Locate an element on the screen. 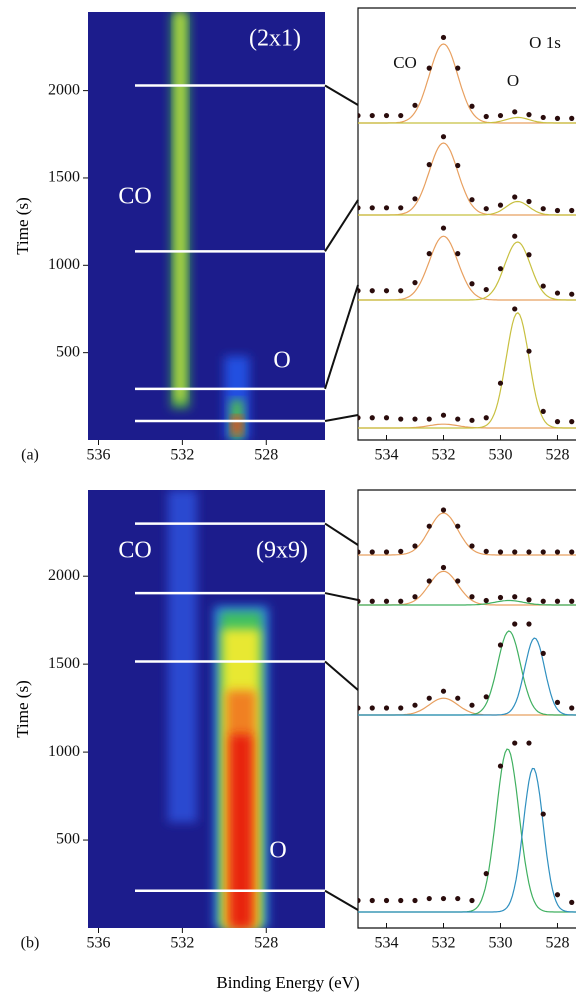  annotation: (9x9) is located at coordinates (282, 551).